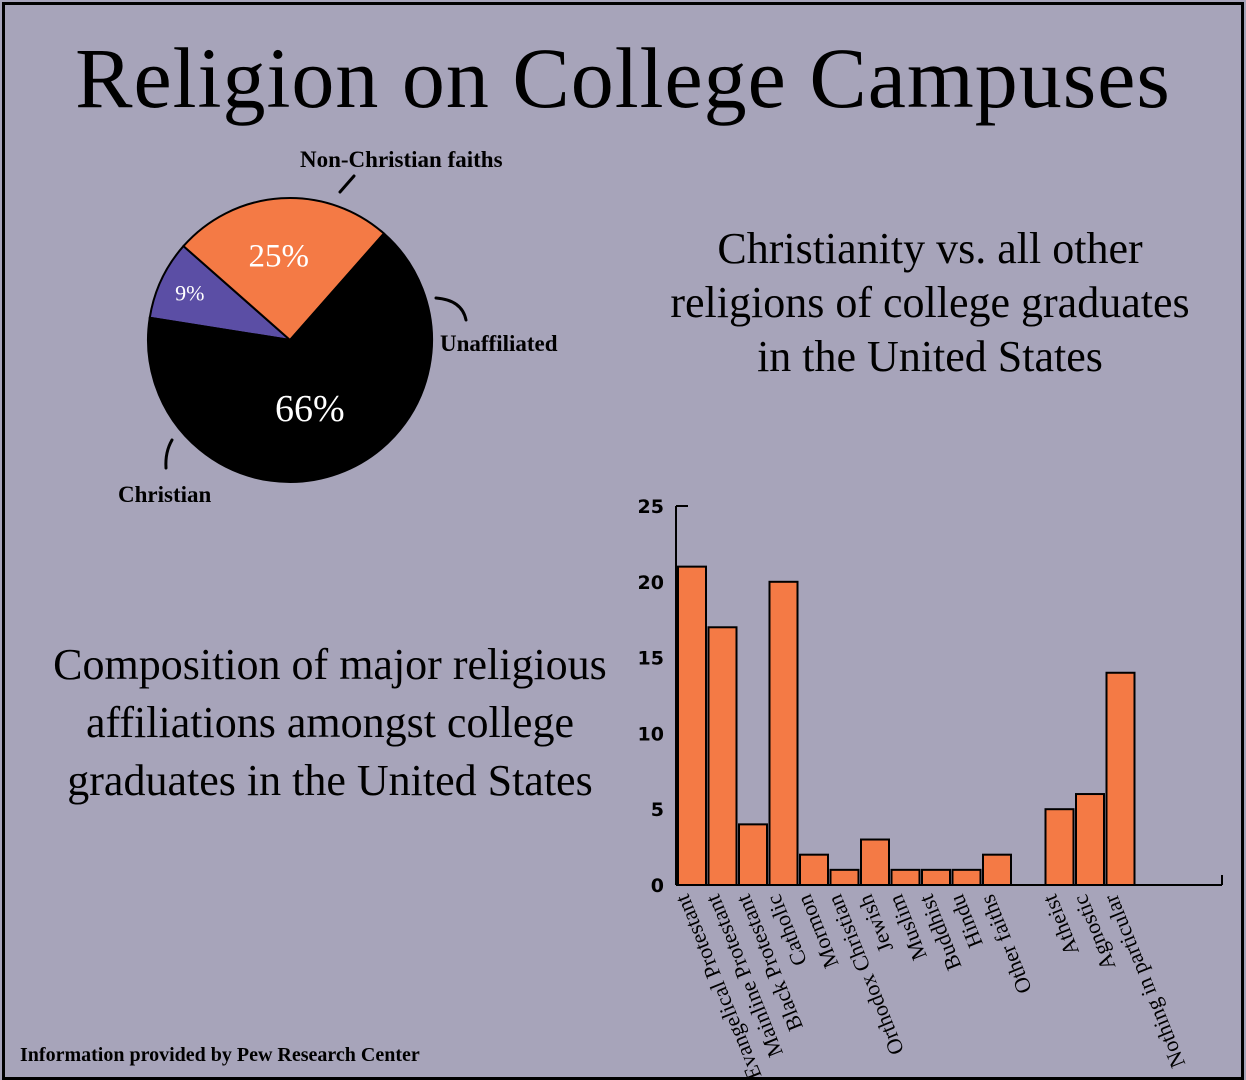  I want to click on pie-title-line: in the United States, so click(930, 356).